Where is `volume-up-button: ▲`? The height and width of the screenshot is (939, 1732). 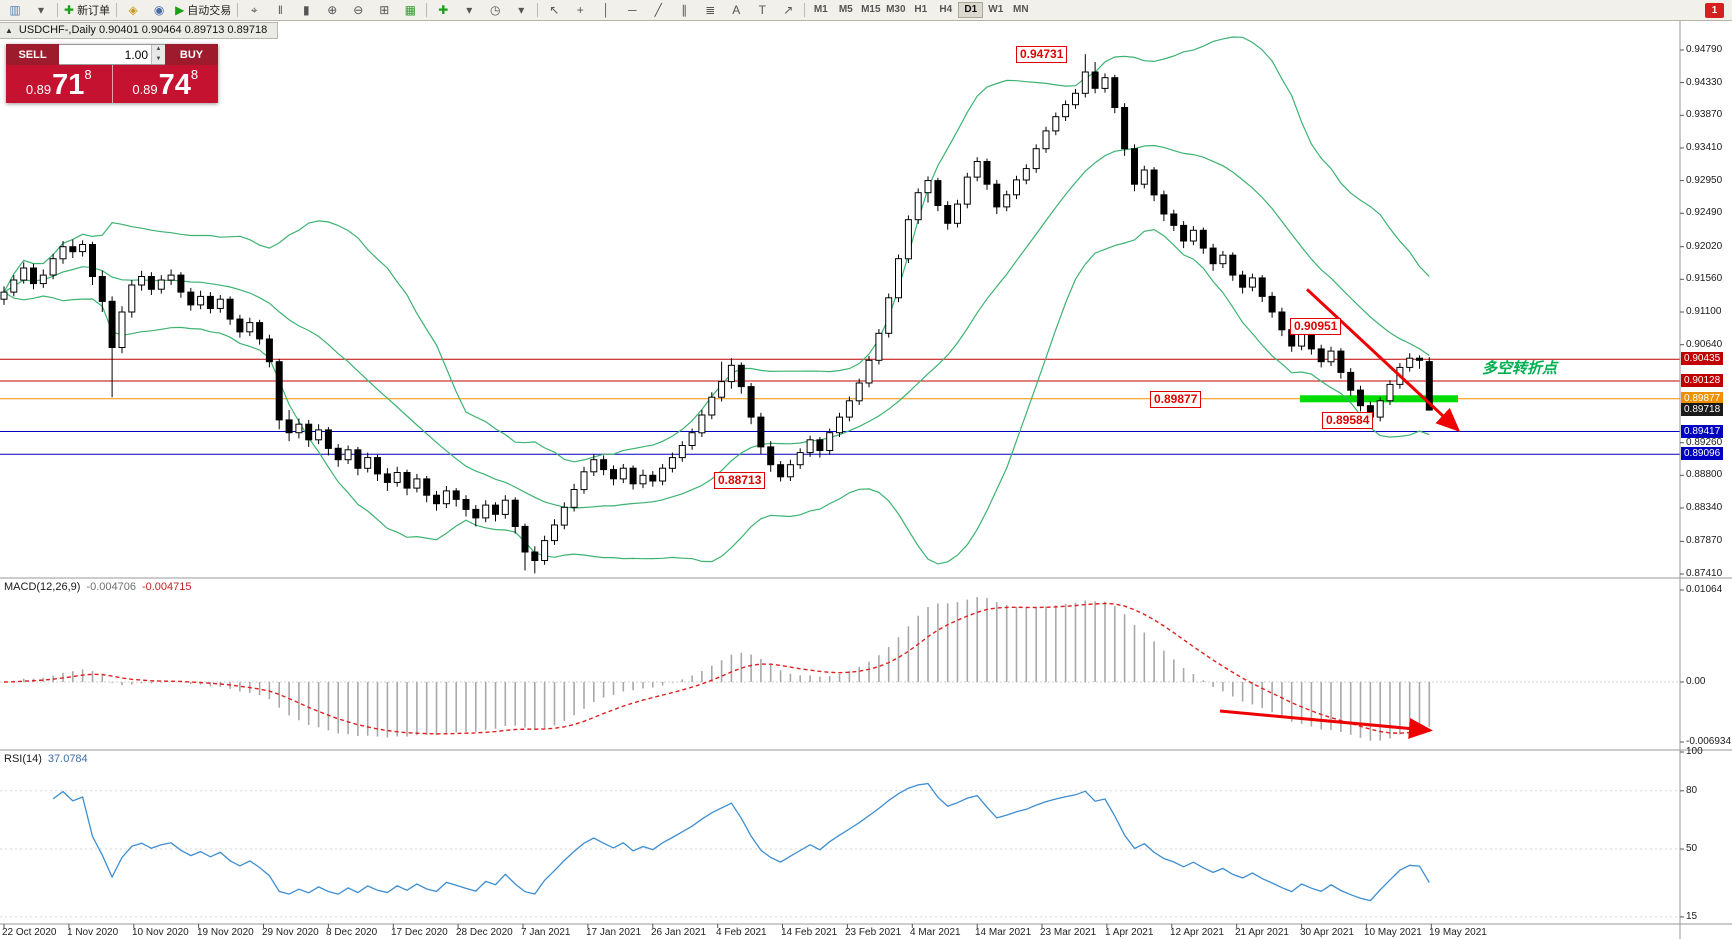 volume-up-button: ▲ is located at coordinates (158, 50).